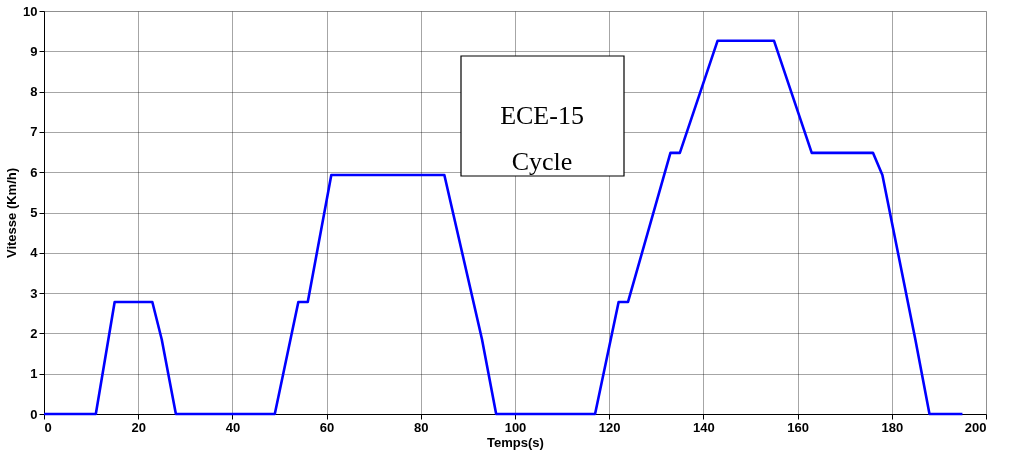 Image resolution: width=1019 pixels, height=462 pixels. Describe the element at coordinates (798, 427) in the screenshot. I see `x-tick-label: 160` at that location.